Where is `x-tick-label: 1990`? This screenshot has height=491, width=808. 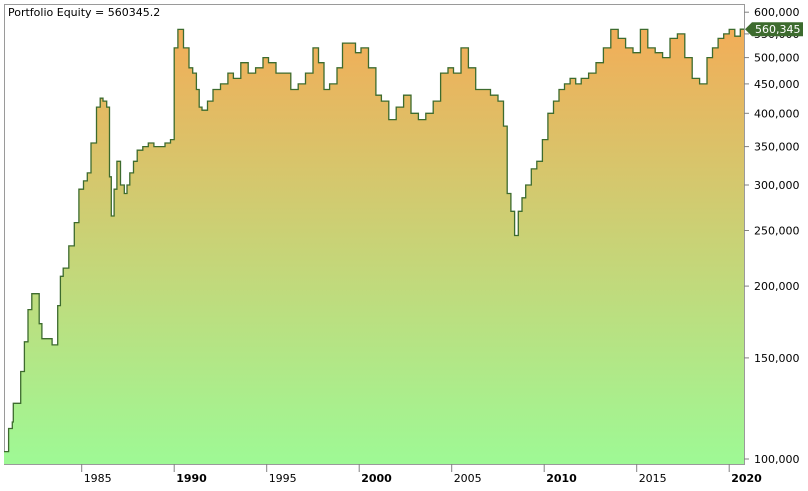 x-tick-label: 1990 is located at coordinates (191, 478).